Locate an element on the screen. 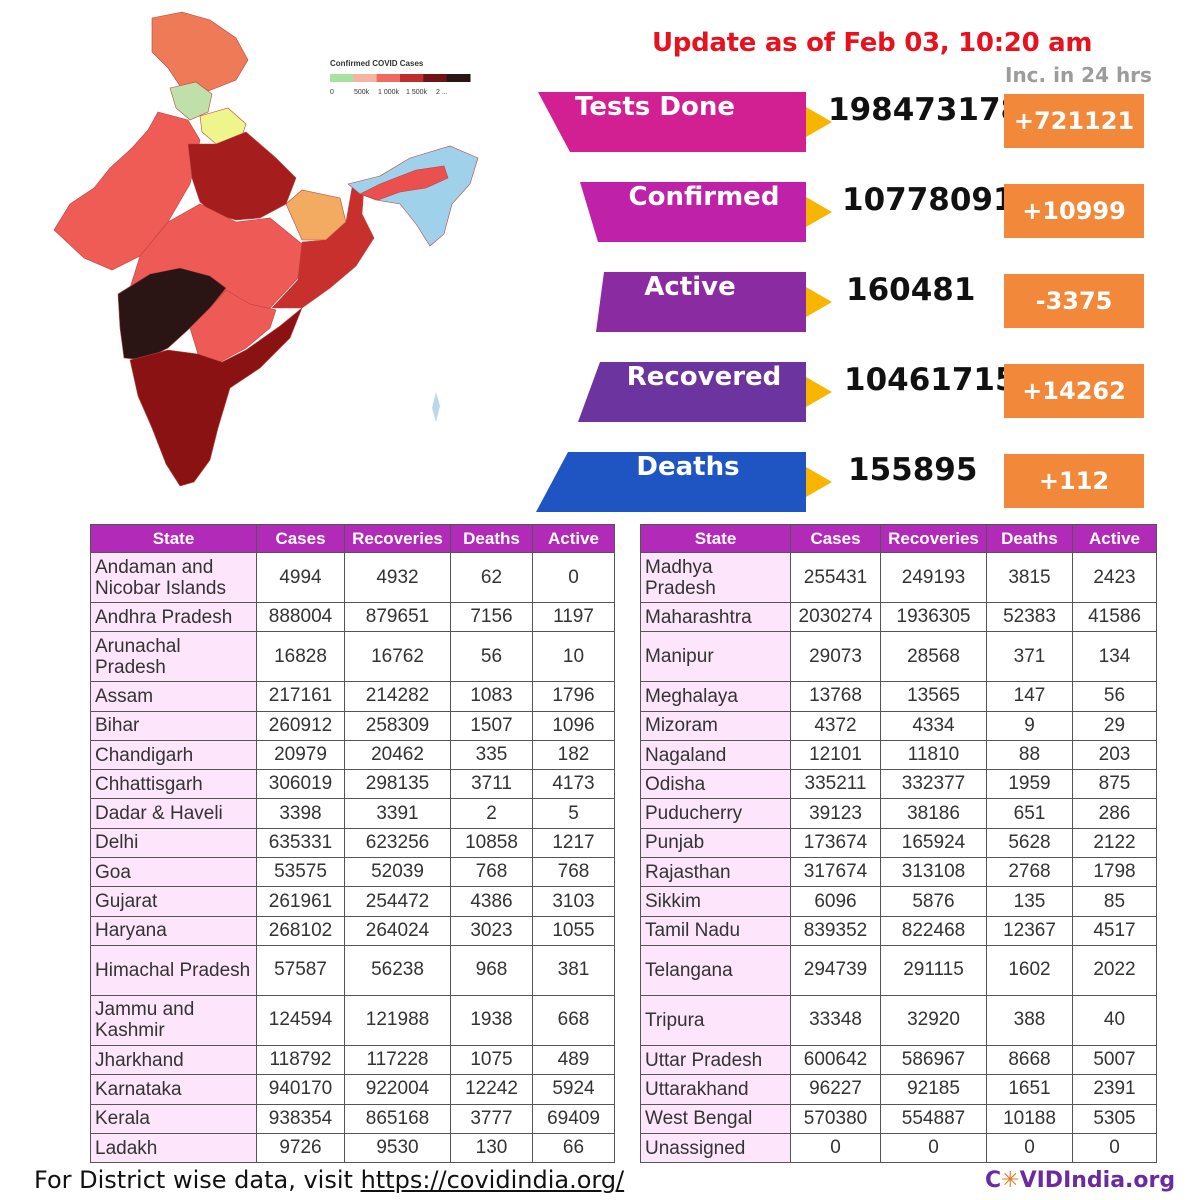  table-header-row: State Cases Recoveries Deaths Active is located at coordinates (898, 538).